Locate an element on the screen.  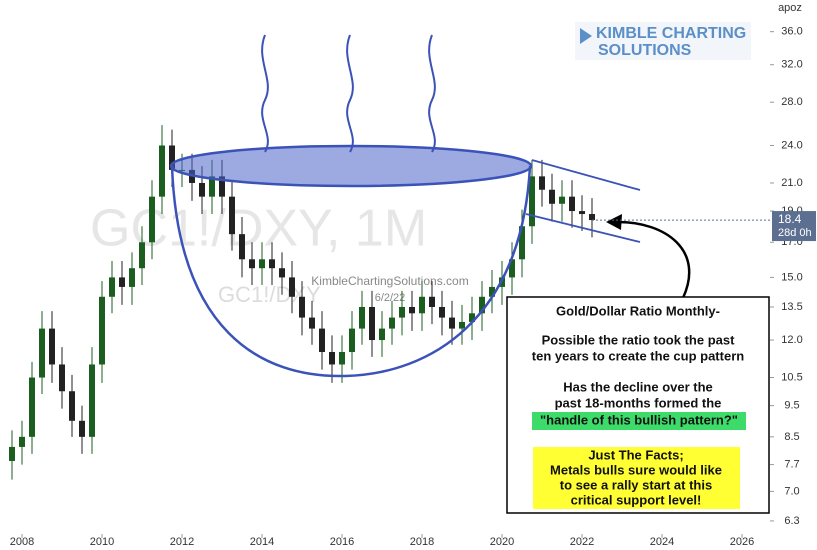
y-tick-label: 10.5 is located at coordinates (791, 377).